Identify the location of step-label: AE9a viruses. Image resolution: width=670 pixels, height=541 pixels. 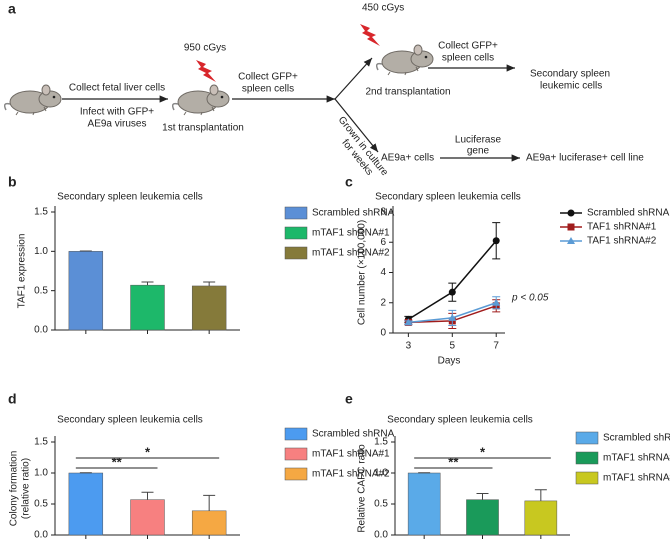
(117, 124).